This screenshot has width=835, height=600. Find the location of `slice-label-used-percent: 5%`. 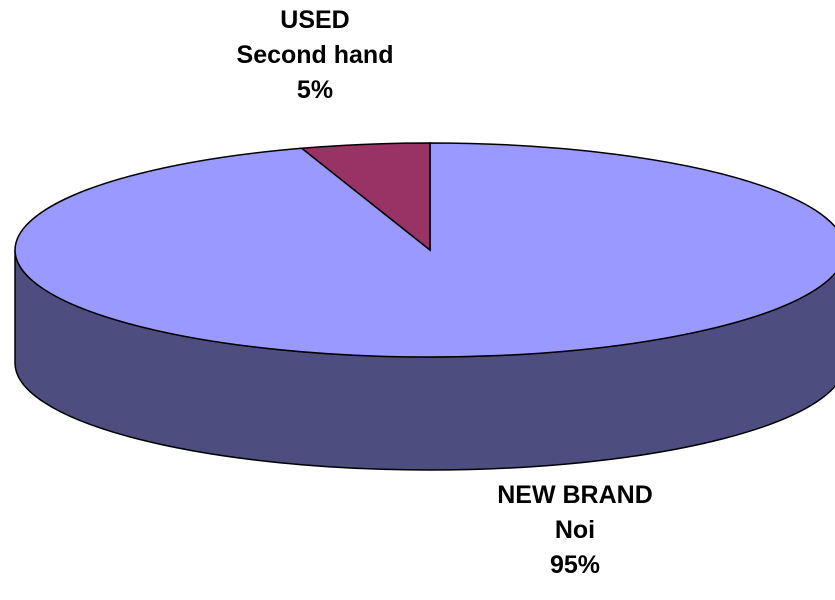

slice-label-used-percent: 5% is located at coordinates (315, 90).